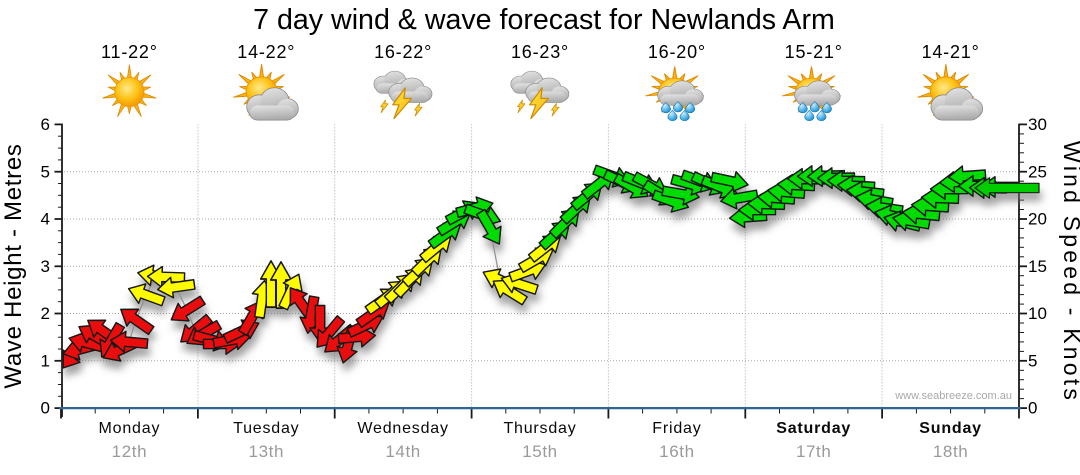 The height and width of the screenshot is (475, 1080). I want to click on svg-text: Wind Speed - Knots, so click(1069, 272).